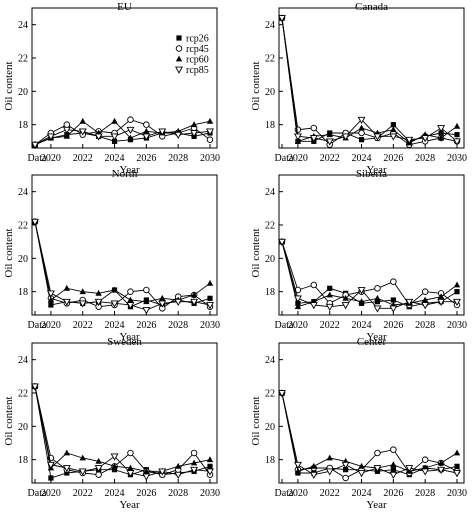  I want to click on y-axis-label: Oil content, so click(9, 420).